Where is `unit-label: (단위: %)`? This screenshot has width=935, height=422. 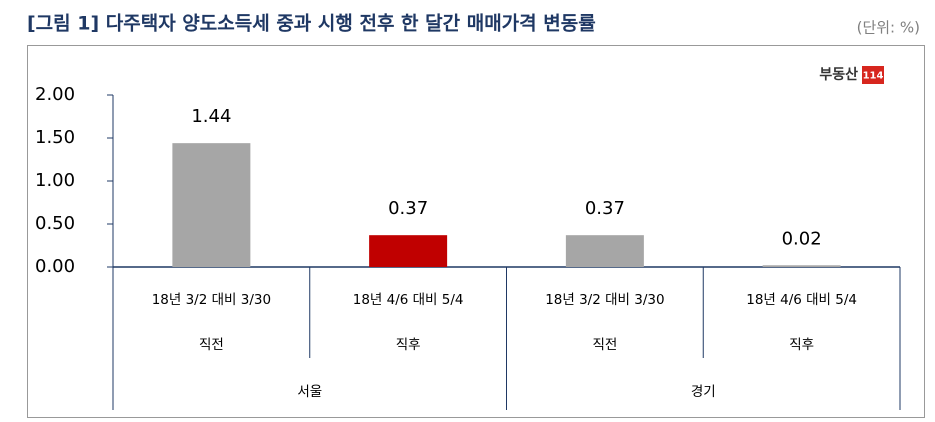 unit-label: (단위: %) is located at coordinates (888, 28).